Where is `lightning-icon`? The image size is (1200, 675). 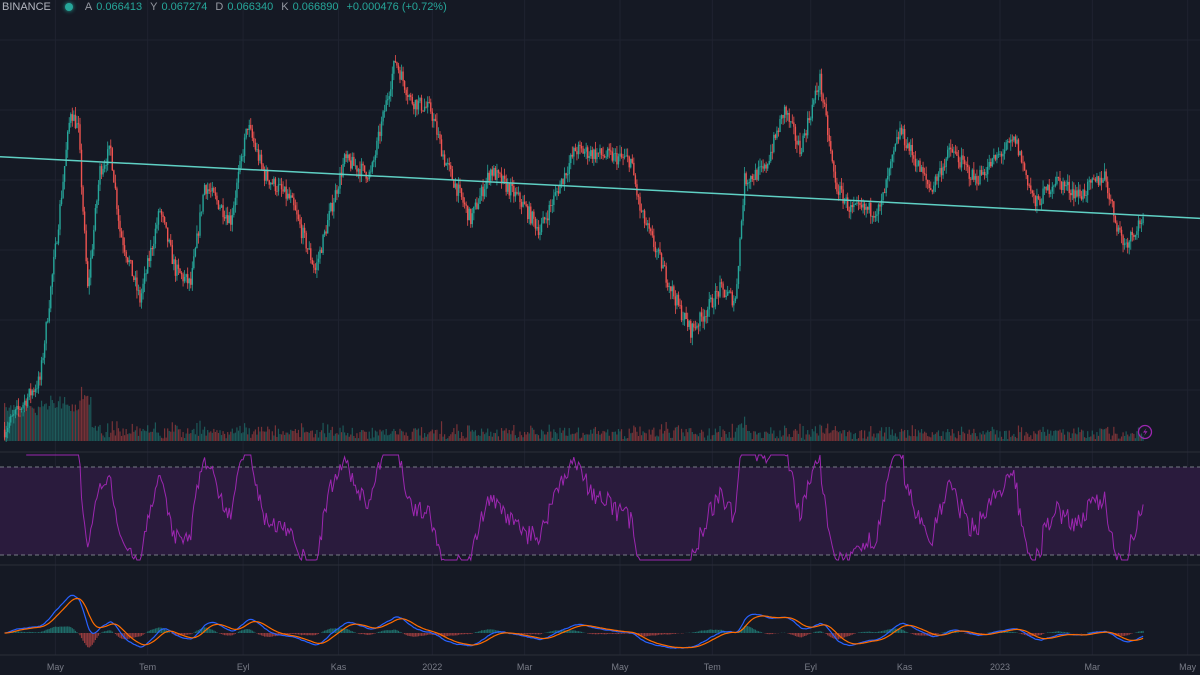
lightning-icon is located at coordinates (1145, 432).